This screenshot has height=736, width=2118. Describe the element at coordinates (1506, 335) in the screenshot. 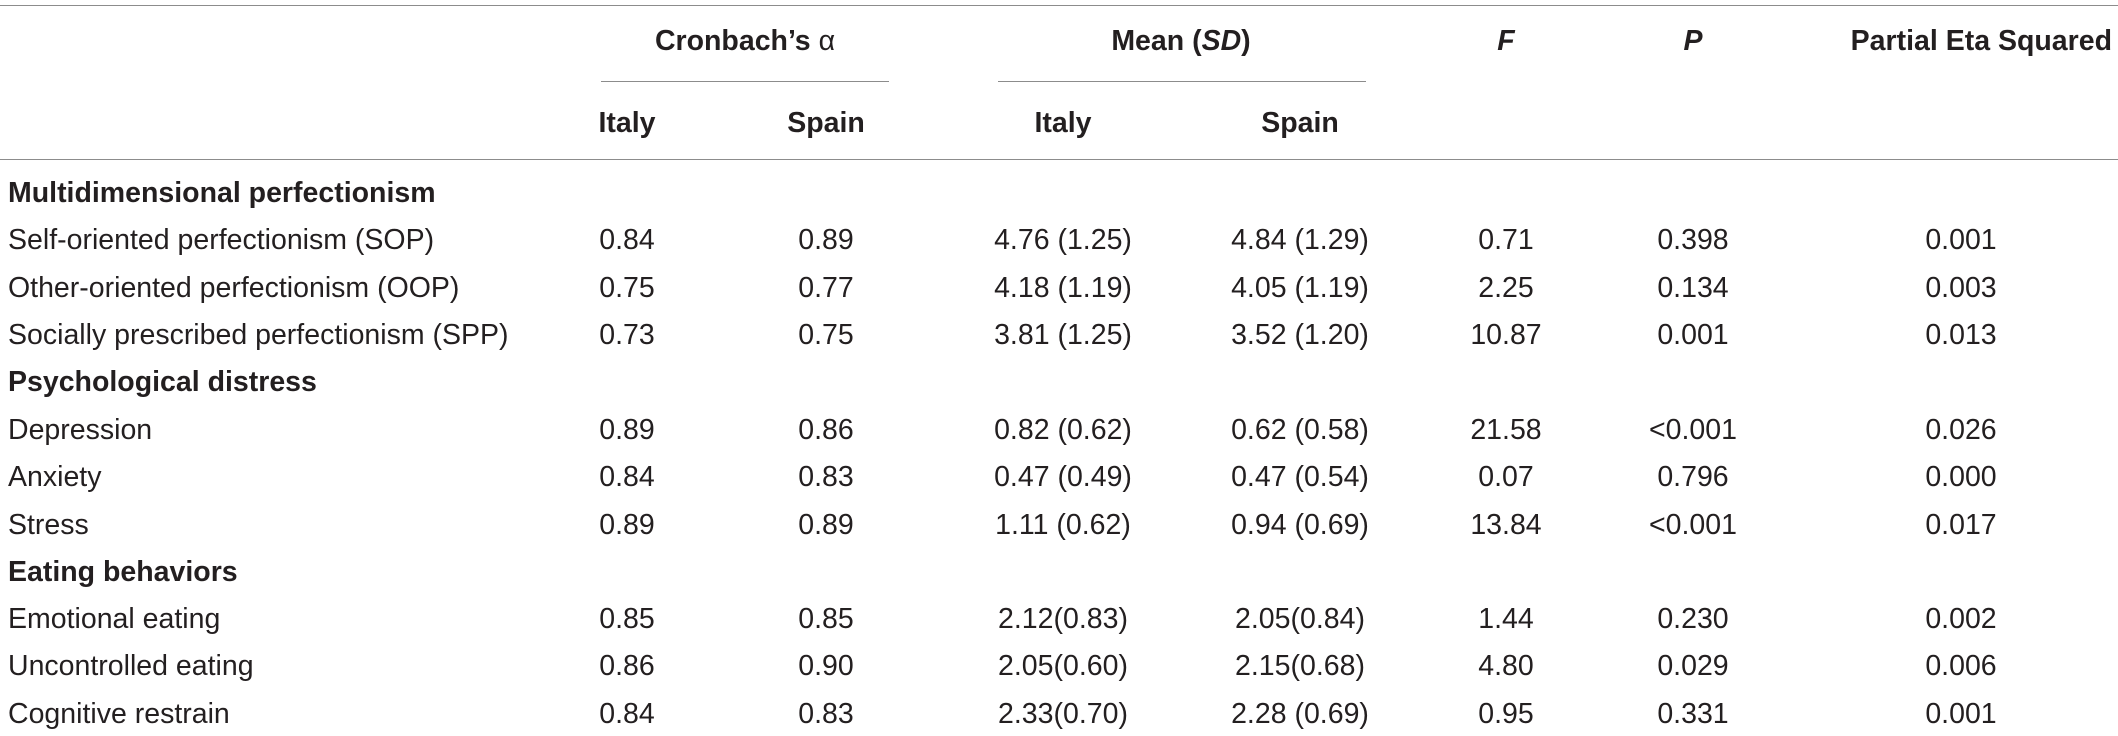

I see `f-cell: 10.87` at that location.